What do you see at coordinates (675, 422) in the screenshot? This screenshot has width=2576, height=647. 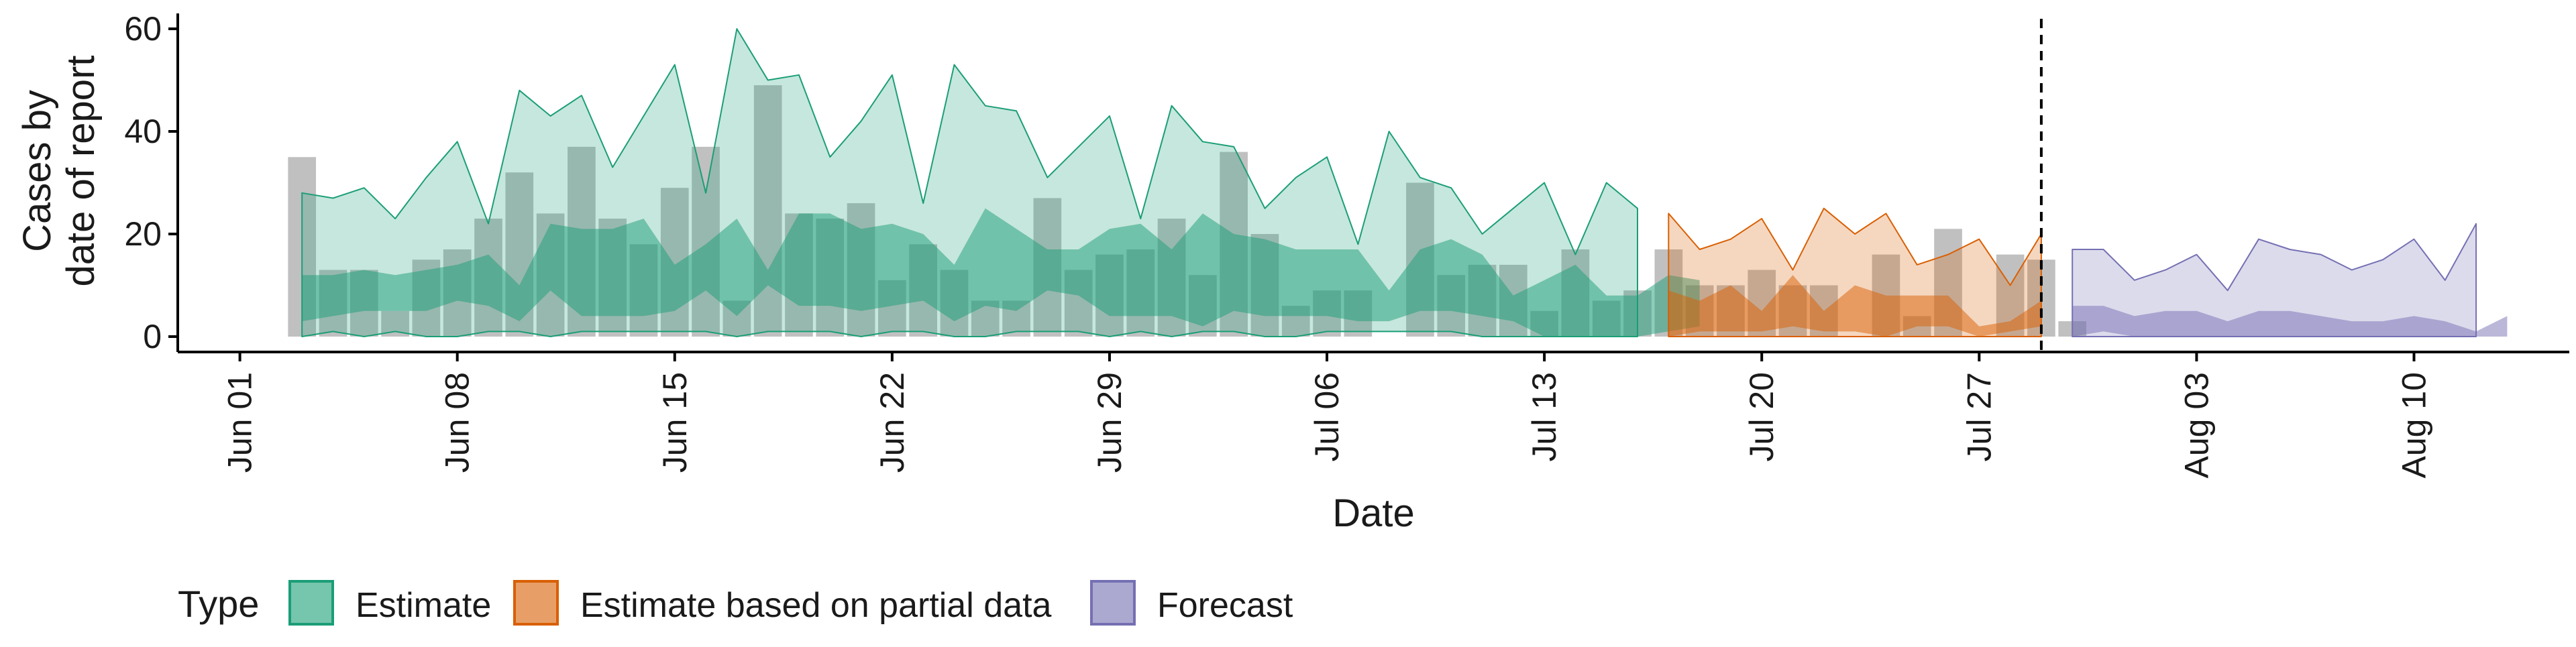 I see `x-tick-label: Jun 15` at bounding box center [675, 422].